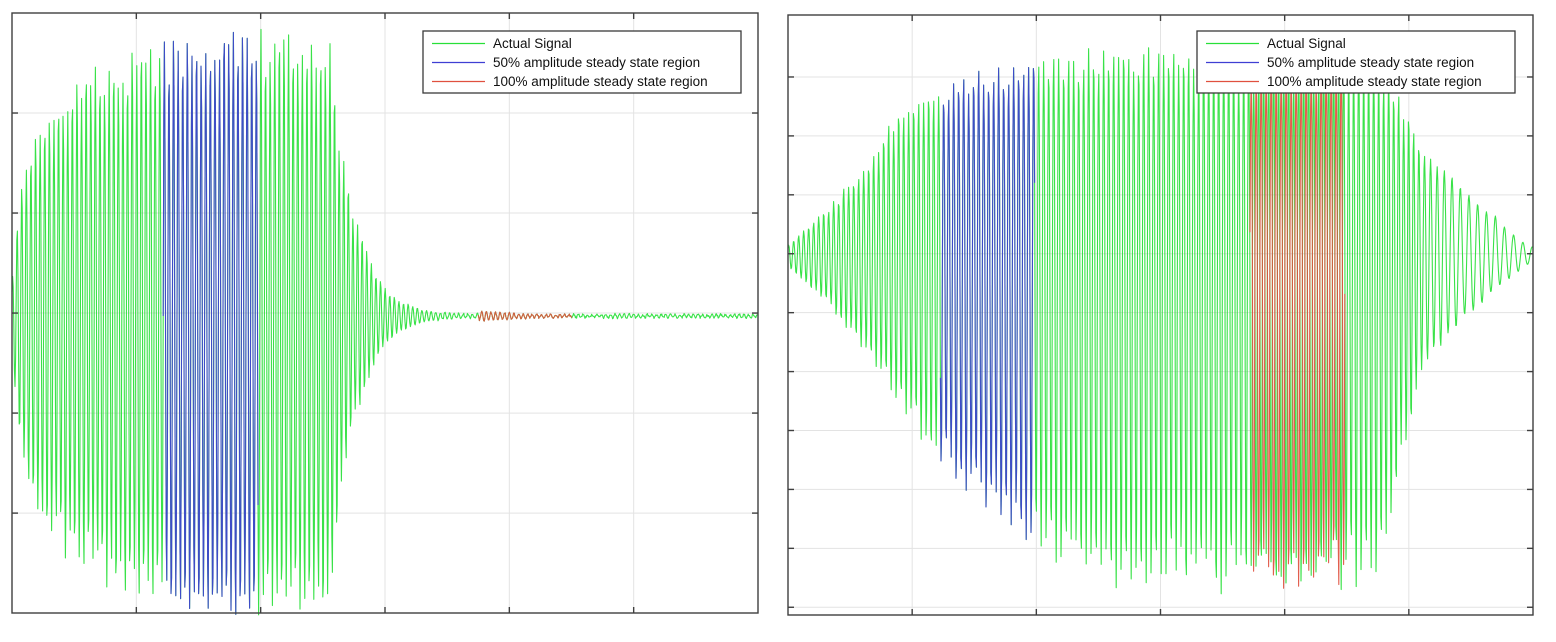  I want to click on left-legend-label-actual-signal: Actual Signal, so click(532, 43).